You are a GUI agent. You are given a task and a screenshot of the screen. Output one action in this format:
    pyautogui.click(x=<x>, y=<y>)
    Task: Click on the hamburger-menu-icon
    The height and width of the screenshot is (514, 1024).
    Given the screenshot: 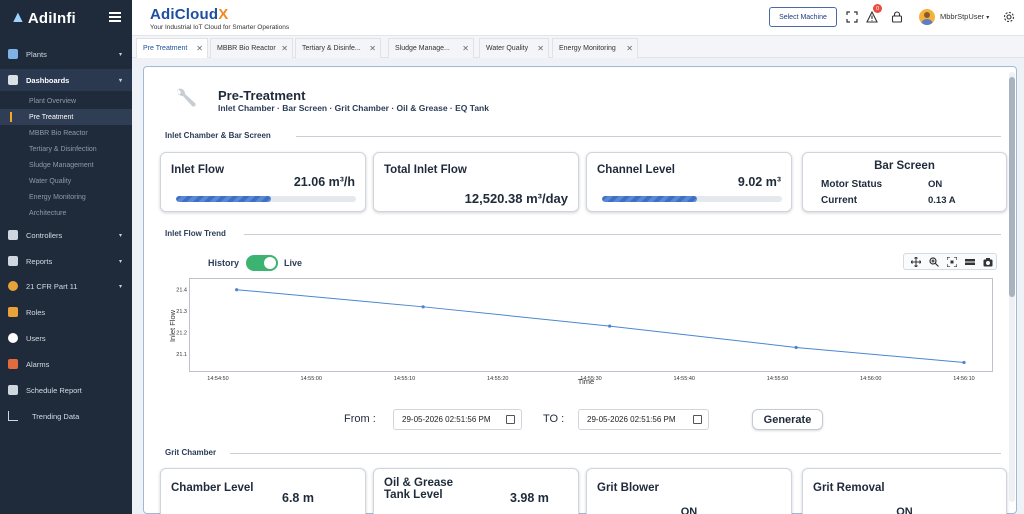 What is the action you would take?
    pyautogui.click(x=115, y=18)
    